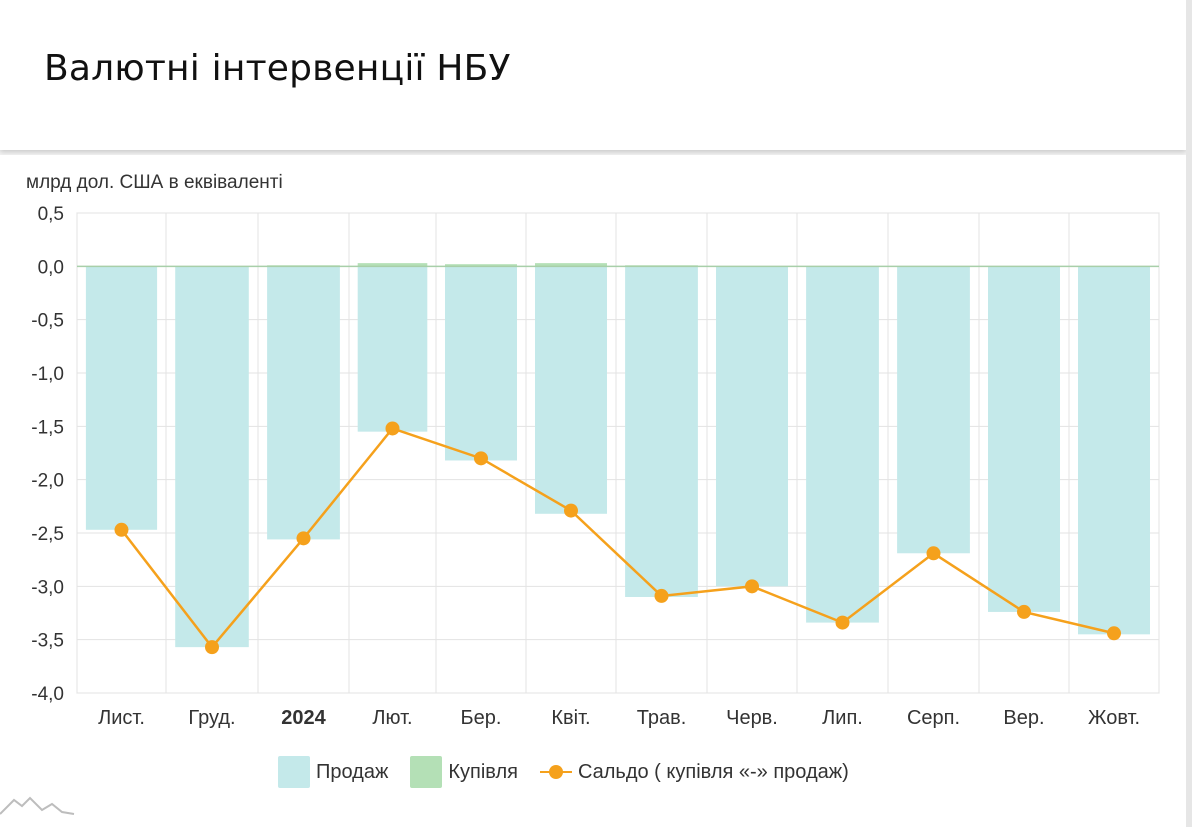 Image resolution: width=1192 pixels, height=827 pixels. Describe the element at coordinates (47, 374) in the screenshot. I see `y-tick-label: -1,0` at that location.